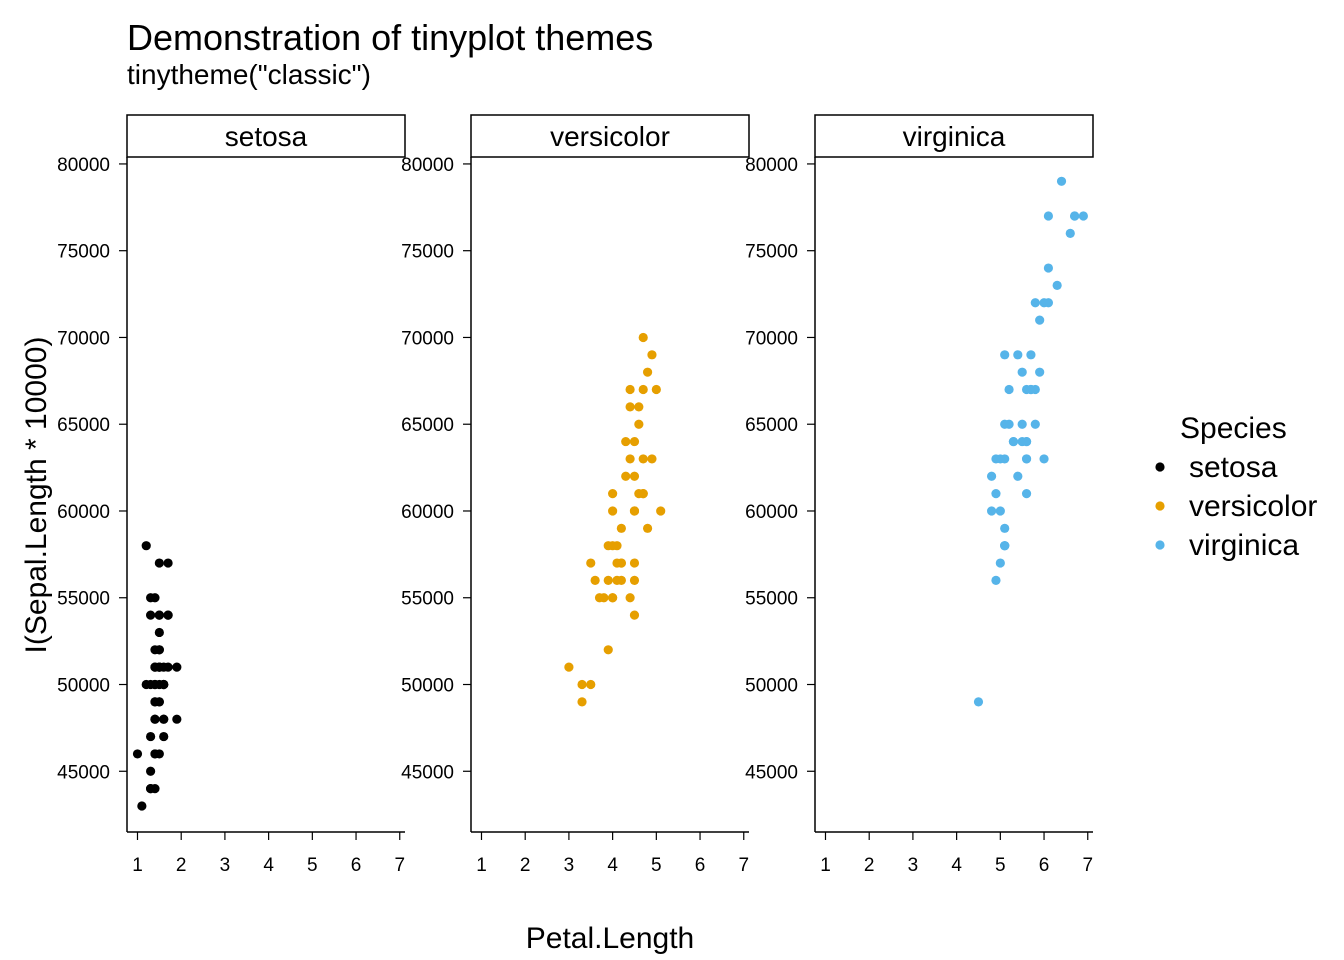 The image size is (1344, 960). I want to click on chart-title: Demonstration of tinyplot themes, so click(390, 37).